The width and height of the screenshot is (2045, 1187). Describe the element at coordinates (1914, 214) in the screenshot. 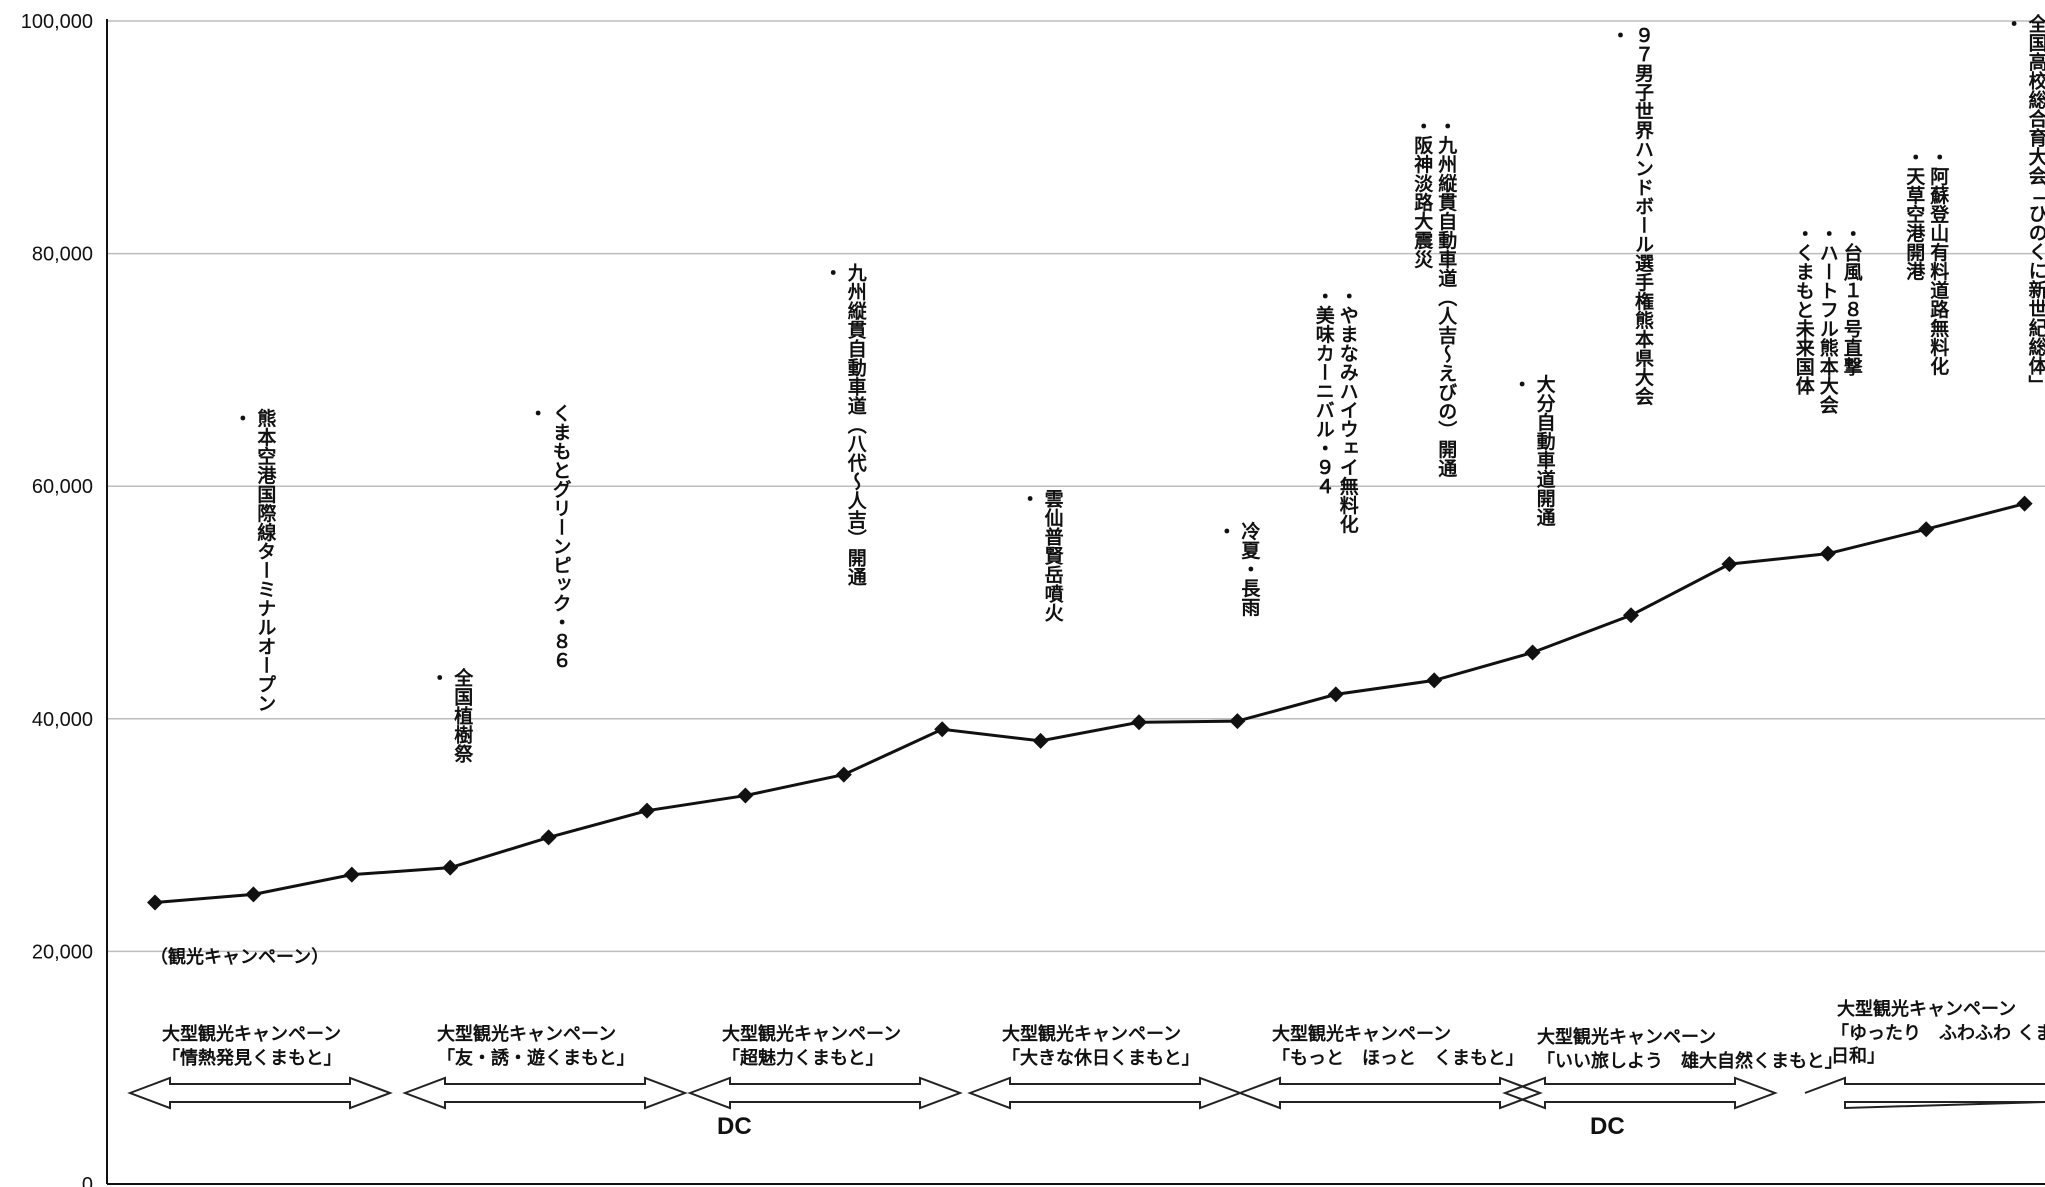

I see `annotation-text: ・天草空港開港` at that location.